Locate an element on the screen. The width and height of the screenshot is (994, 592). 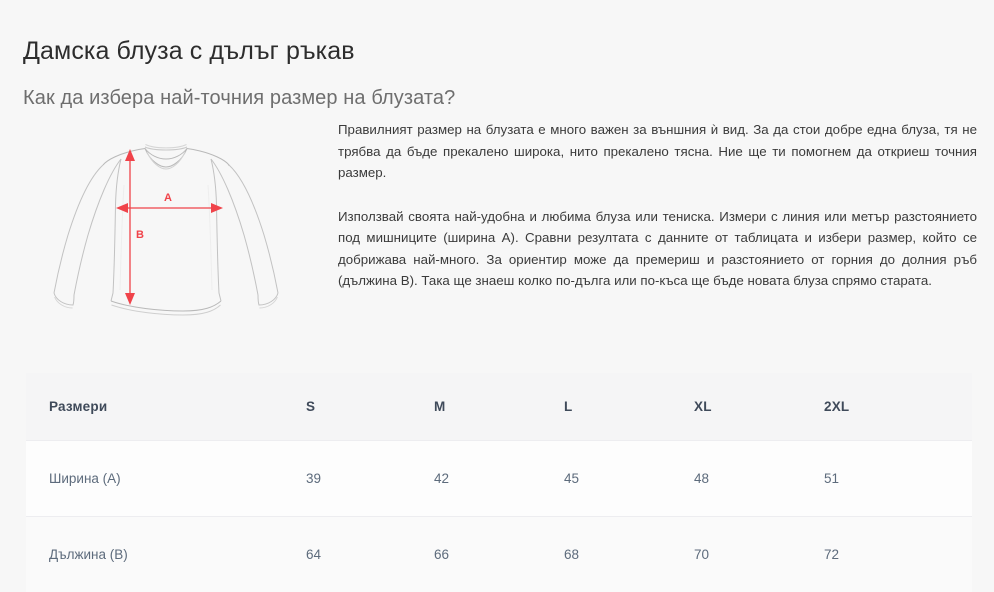
cell-length-m: 66 is located at coordinates (499, 553).